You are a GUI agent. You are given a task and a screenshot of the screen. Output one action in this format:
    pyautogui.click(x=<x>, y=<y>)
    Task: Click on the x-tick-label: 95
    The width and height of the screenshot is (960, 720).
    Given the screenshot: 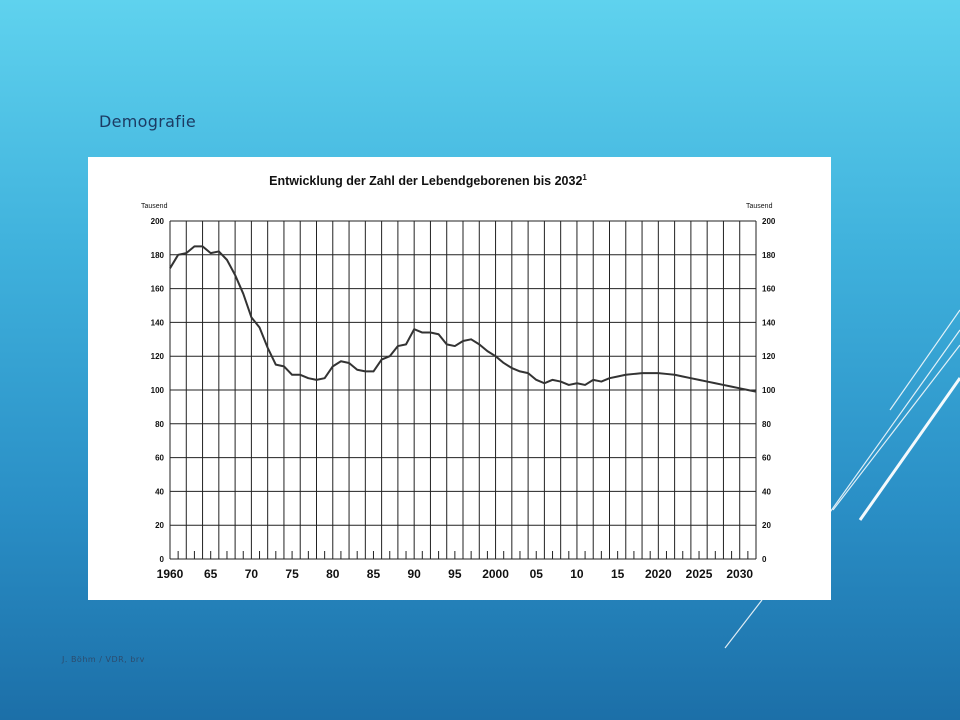 What is the action you would take?
    pyautogui.click(x=455, y=574)
    